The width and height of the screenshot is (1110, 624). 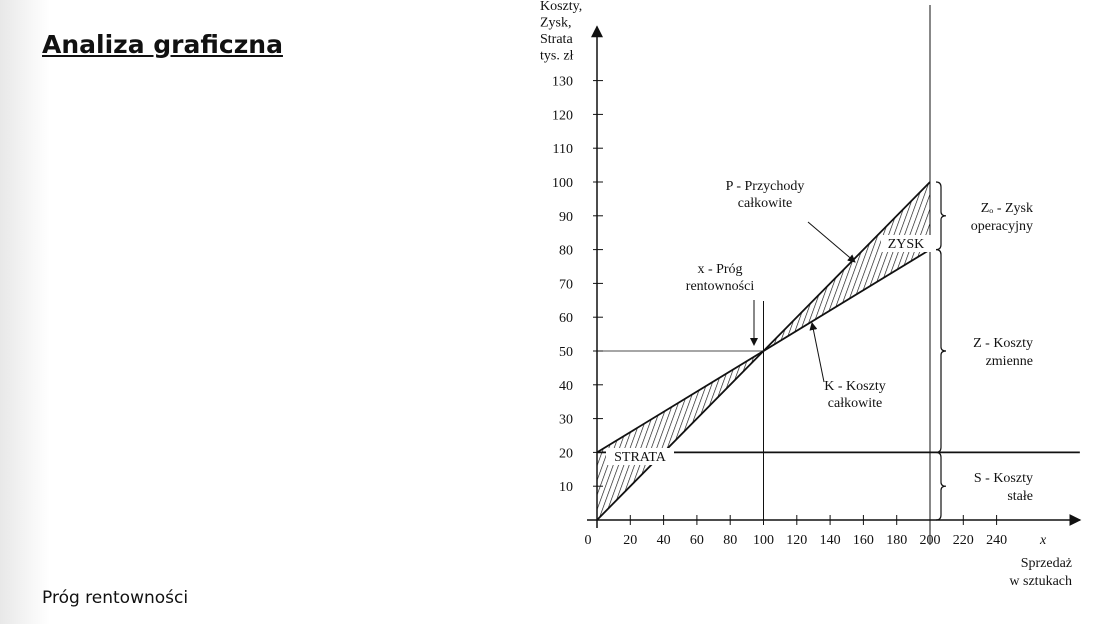 What do you see at coordinates (697, 540) in the screenshot?
I see `x-tick-label: 60` at bounding box center [697, 540].